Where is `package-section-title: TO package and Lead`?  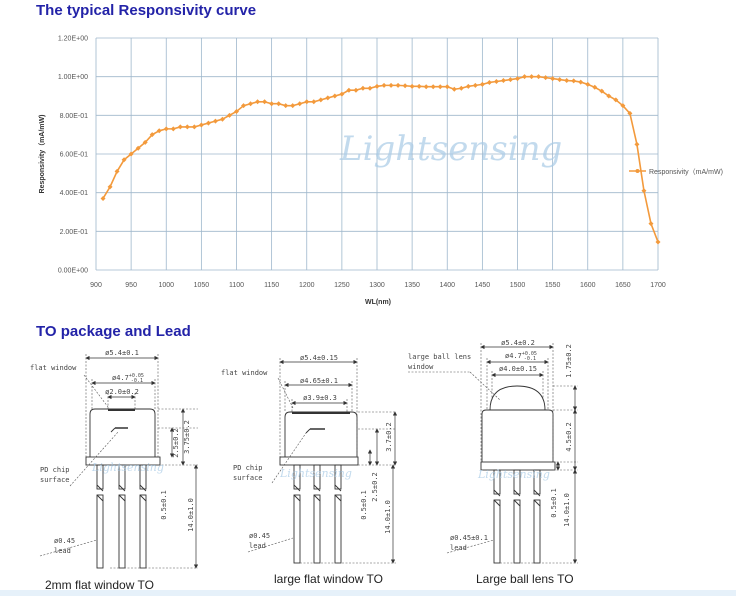
package-section-title: TO package and Lead is located at coordinates (113, 331).